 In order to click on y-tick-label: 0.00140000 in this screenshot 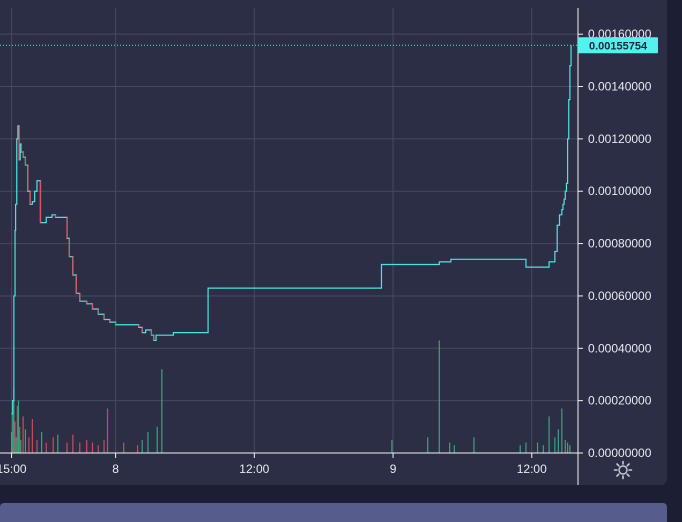, I will do `click(620, 87)`.